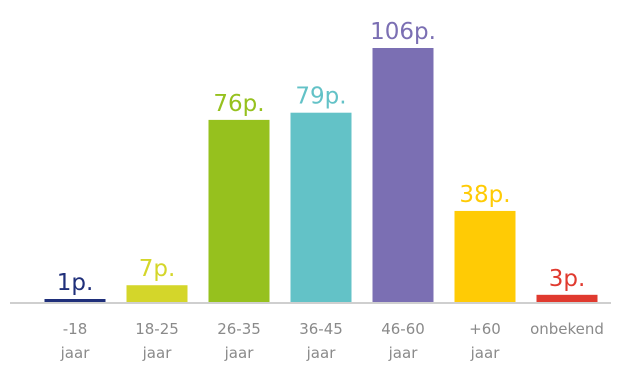 The image size is (621, 365). What do you see at coordinates (75, 329) in the screenshot?
I see `category-label-0-line-0: -18` at bounding box center [75, 329].